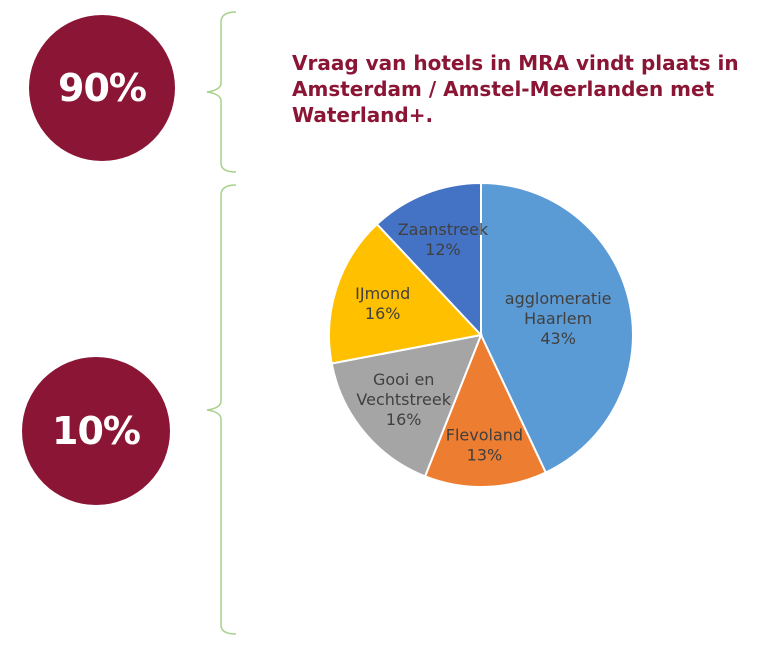  I want to click on pie-category-label: Vechtstreek, so click(403, 399).